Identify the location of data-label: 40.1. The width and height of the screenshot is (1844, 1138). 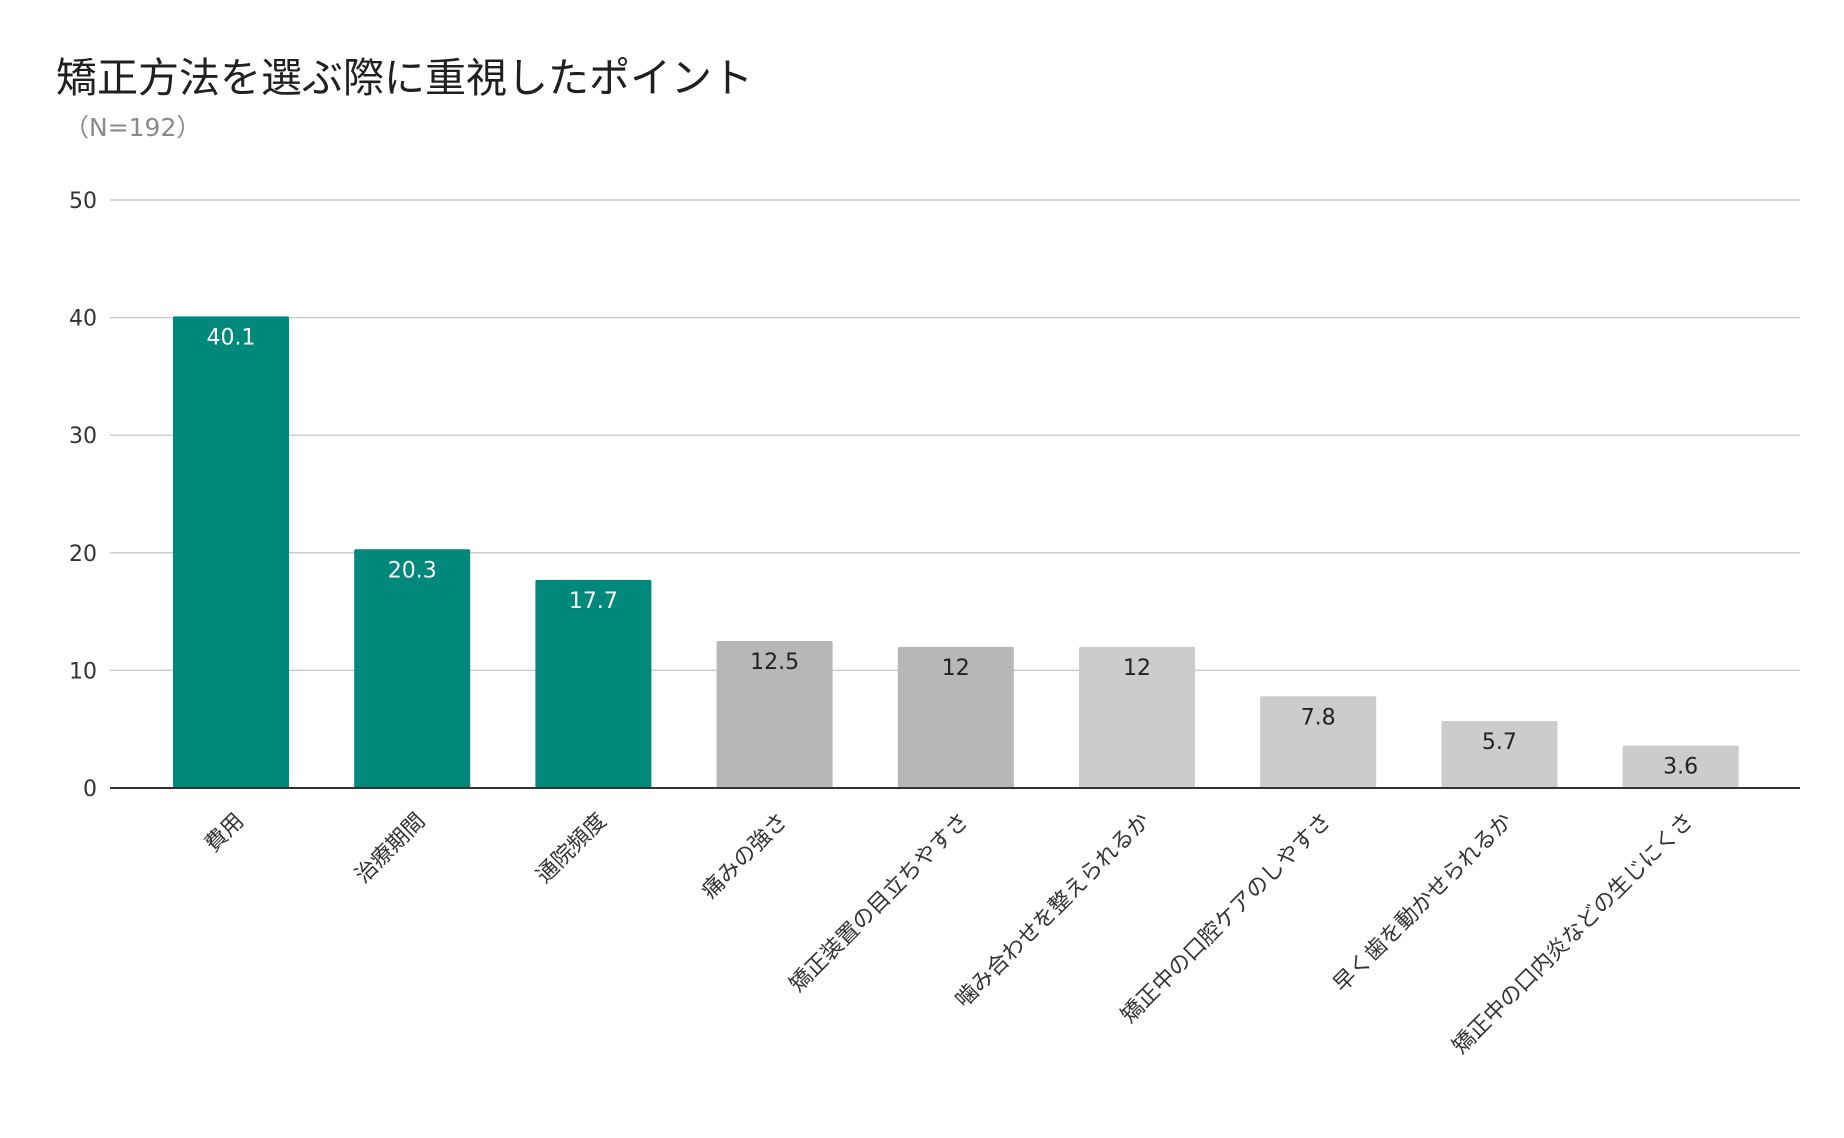
(231, 337).